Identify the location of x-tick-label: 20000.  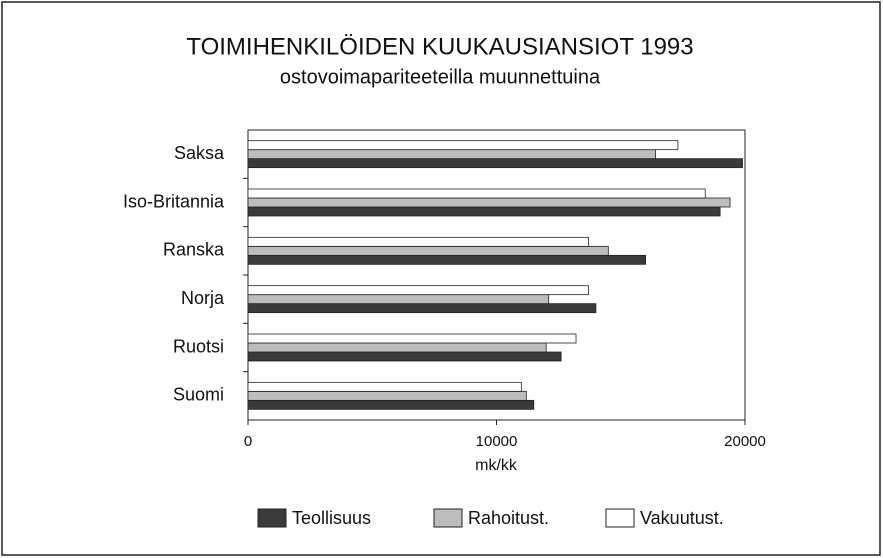
(745, 441).